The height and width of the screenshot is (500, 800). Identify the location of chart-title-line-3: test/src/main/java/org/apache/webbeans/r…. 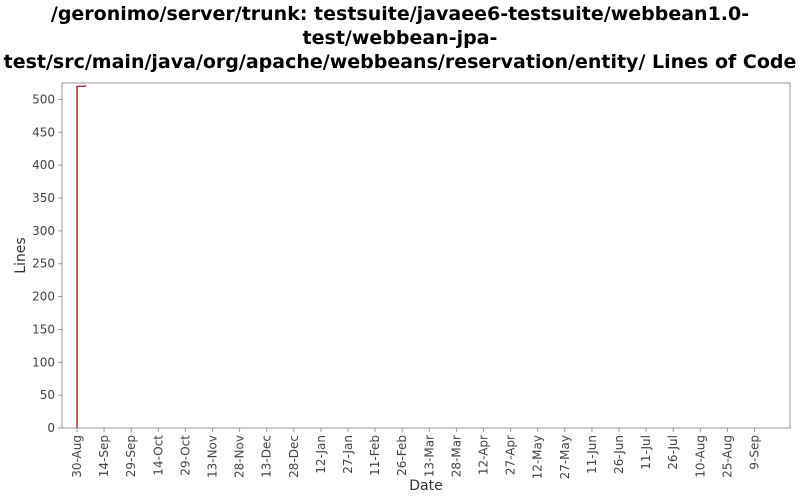
(400, 62).